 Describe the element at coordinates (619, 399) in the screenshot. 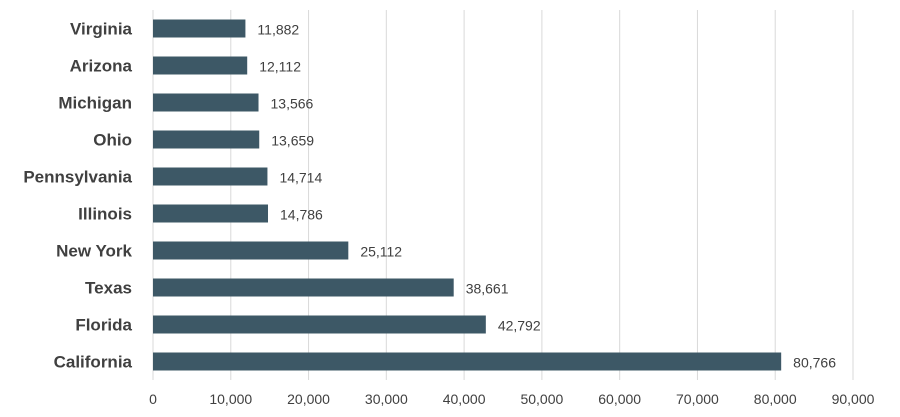

I see `x-tick-label: 60,000` at that location.